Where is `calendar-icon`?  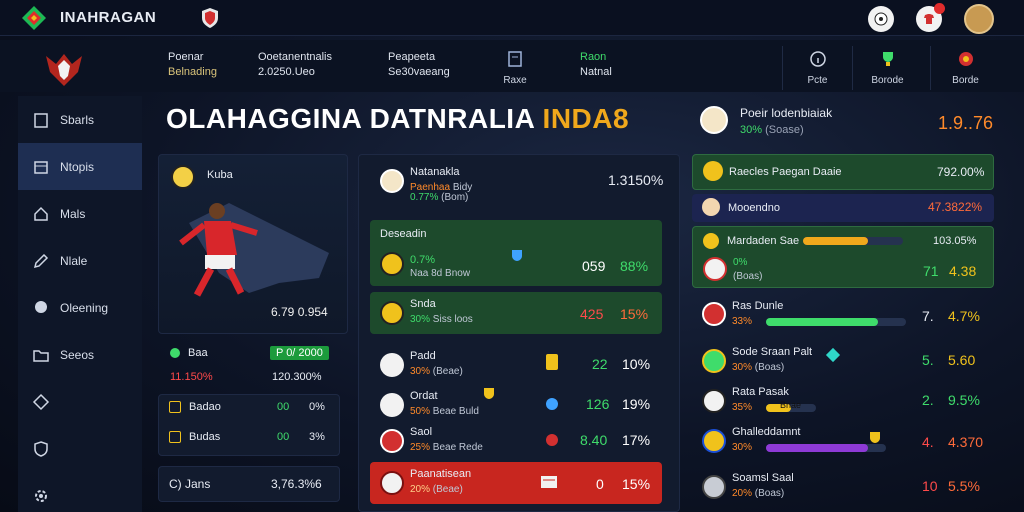
calendar-icon is located at coordinates (41, 167).